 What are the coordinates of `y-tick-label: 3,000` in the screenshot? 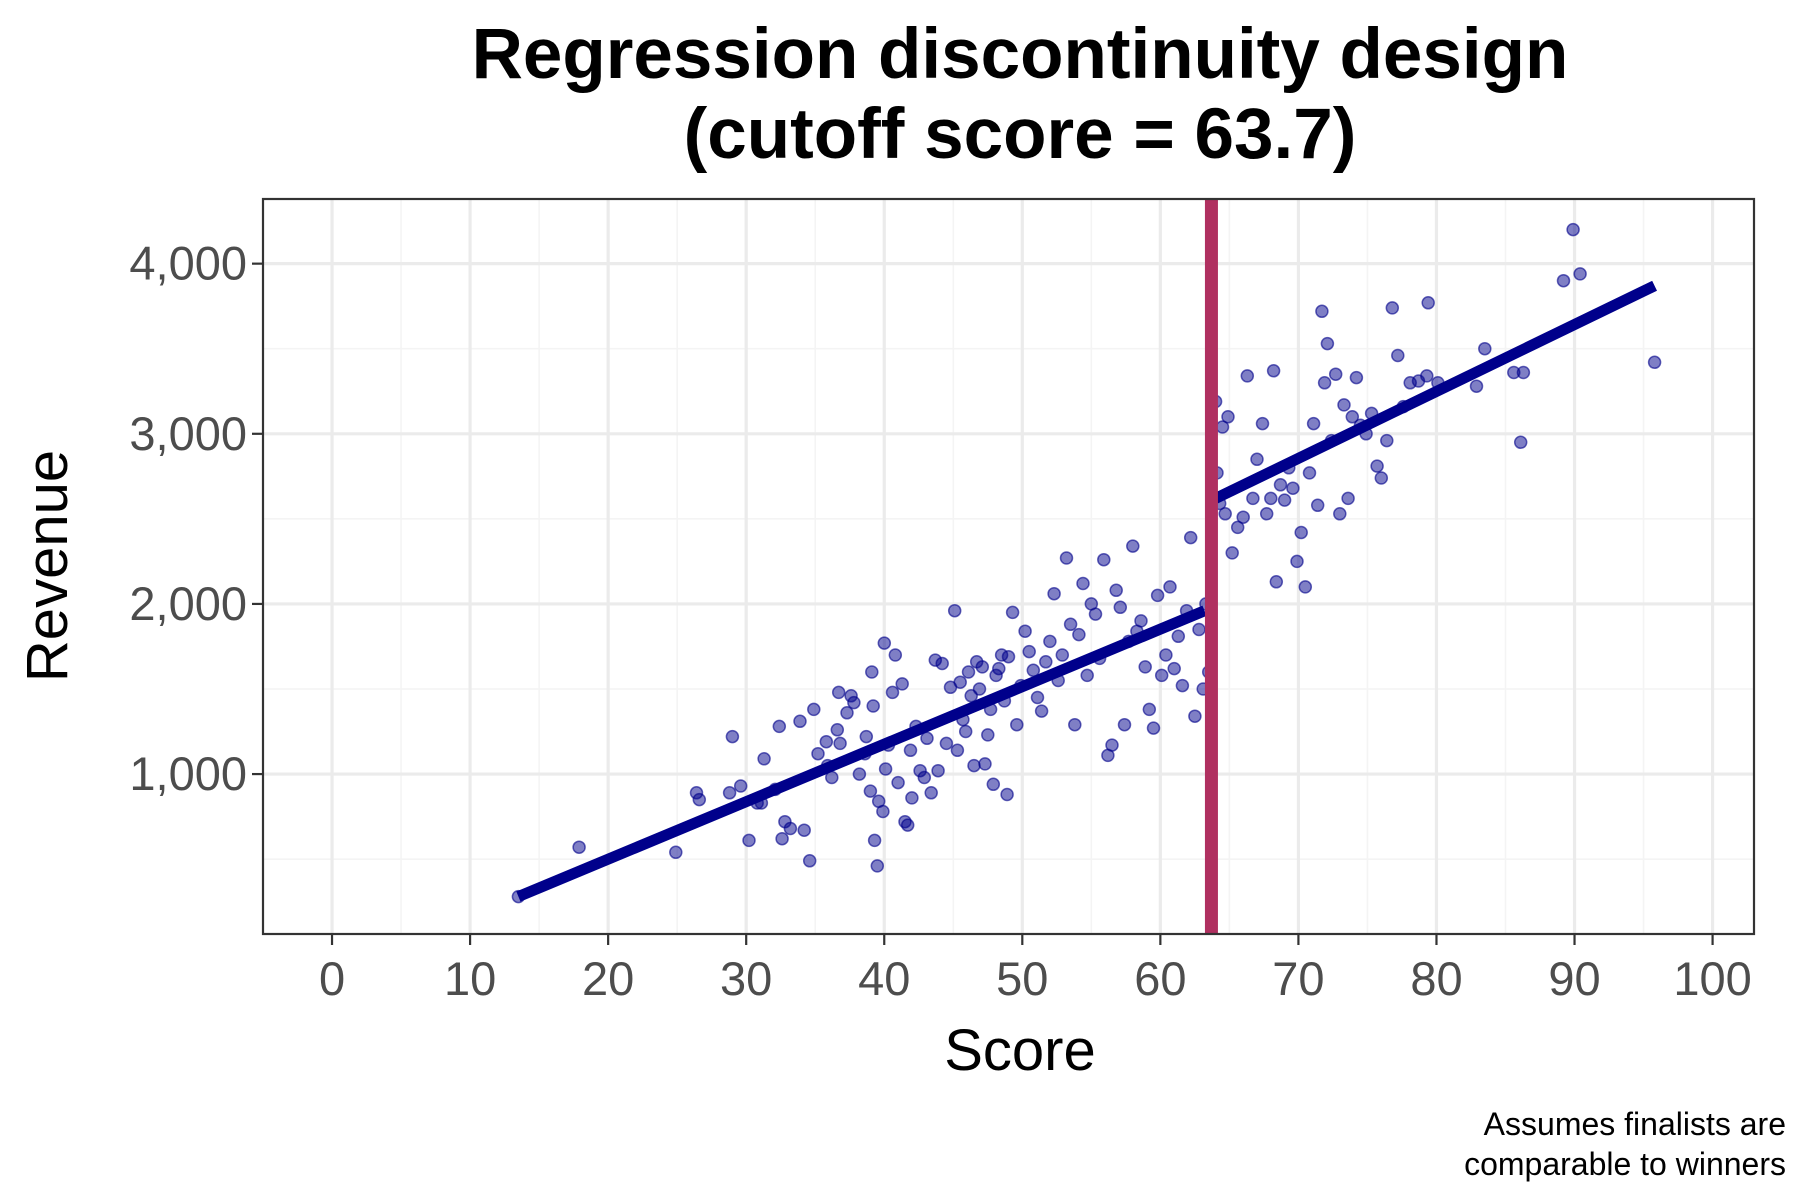 It's located at (188, 433).